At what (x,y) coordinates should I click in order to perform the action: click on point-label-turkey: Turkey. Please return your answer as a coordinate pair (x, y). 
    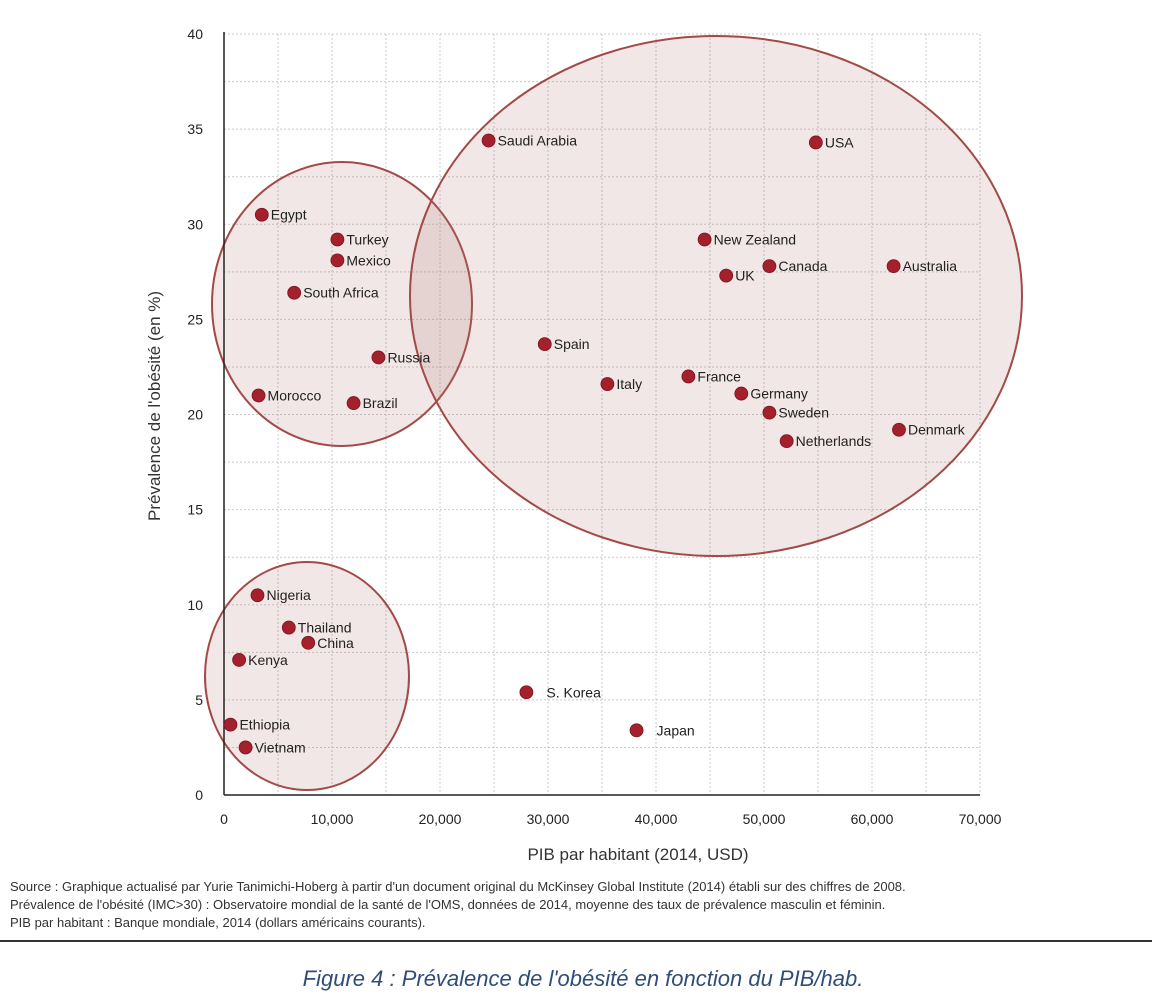
    Looking at the image, I should click on (367, 239).